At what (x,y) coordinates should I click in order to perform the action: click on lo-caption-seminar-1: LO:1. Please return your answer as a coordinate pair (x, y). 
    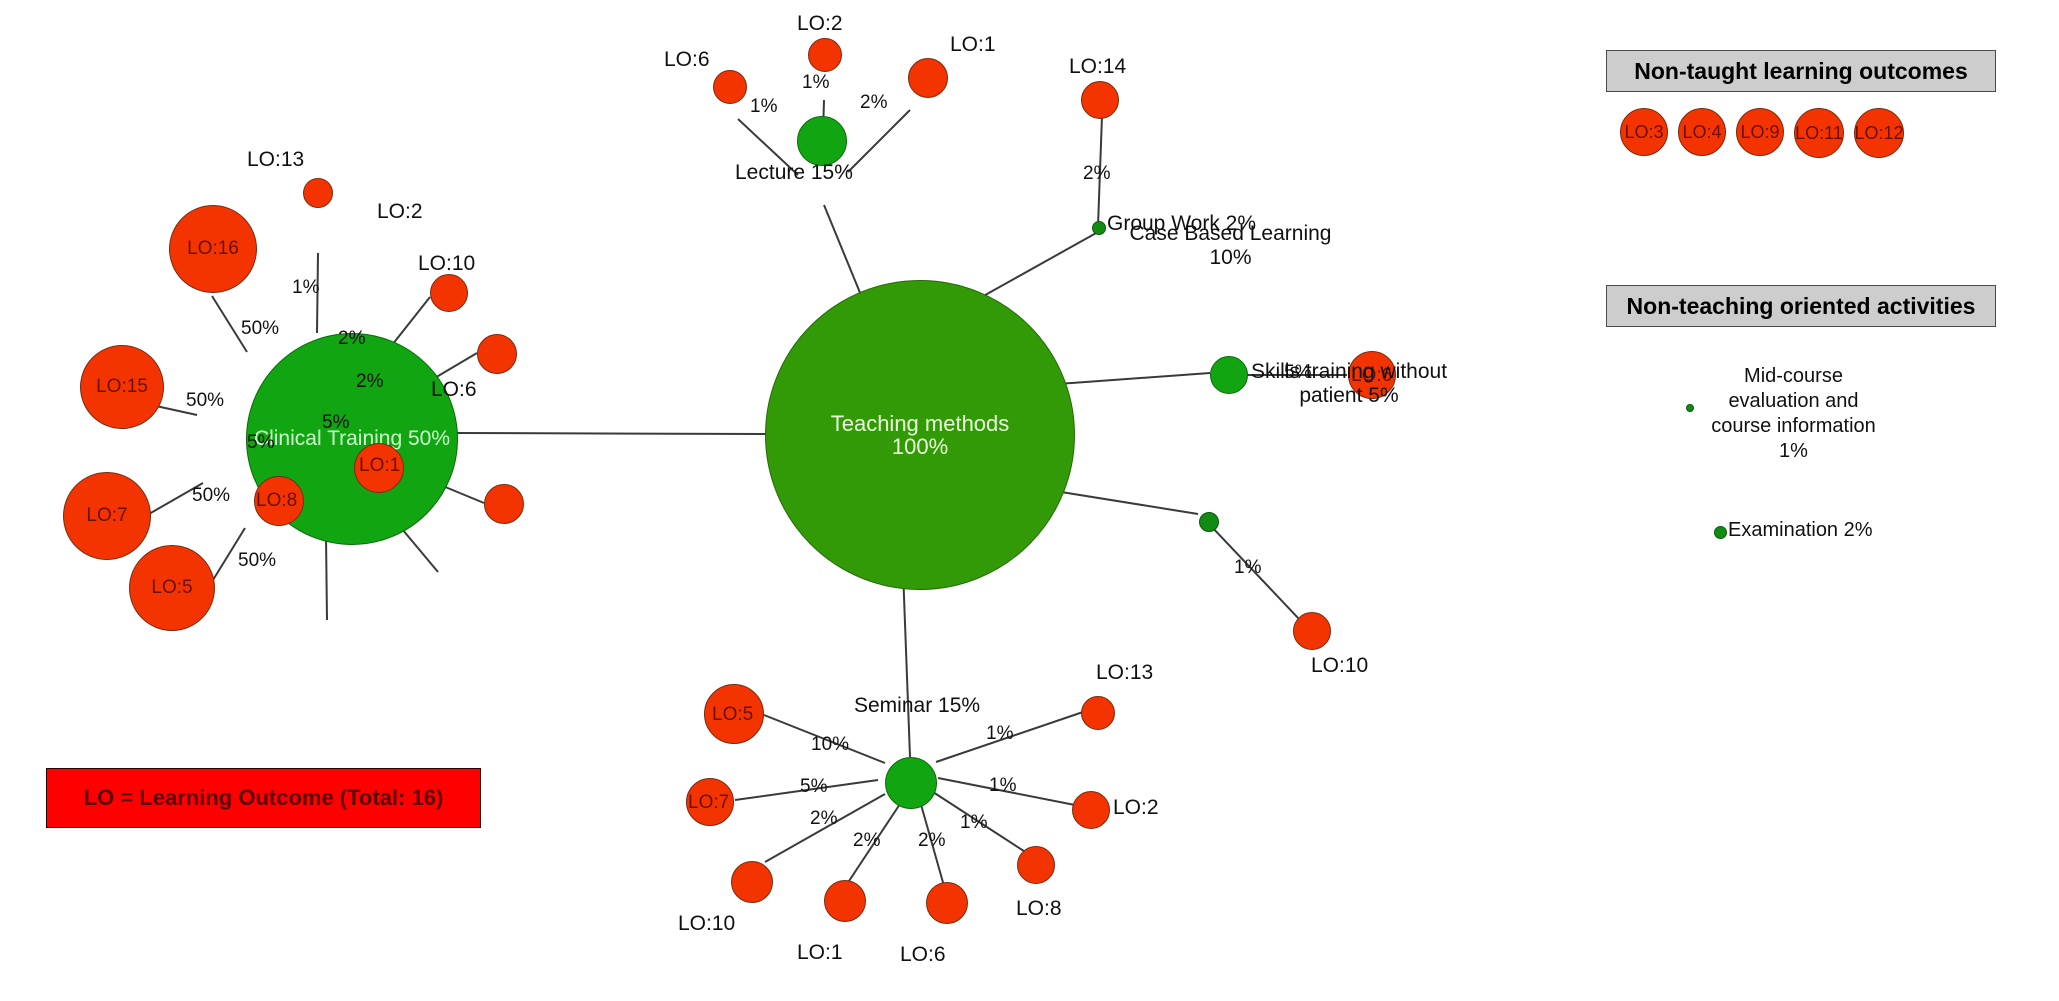
    Looking at the image, I should click on (820, 952).